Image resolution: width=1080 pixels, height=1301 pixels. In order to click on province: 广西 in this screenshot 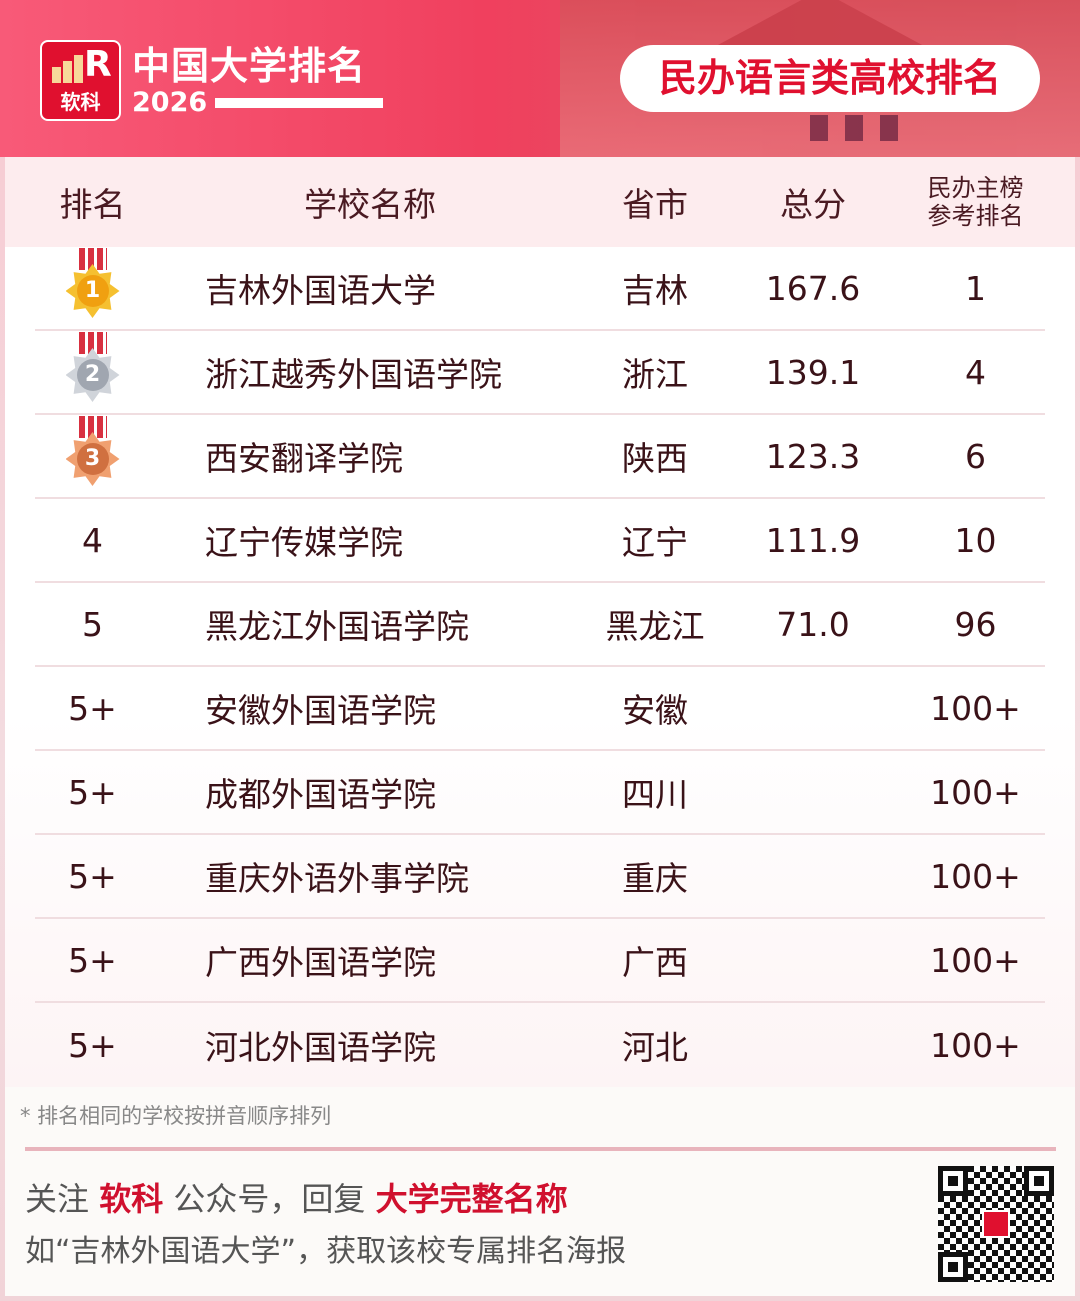, I will do `click(655, 962)`.